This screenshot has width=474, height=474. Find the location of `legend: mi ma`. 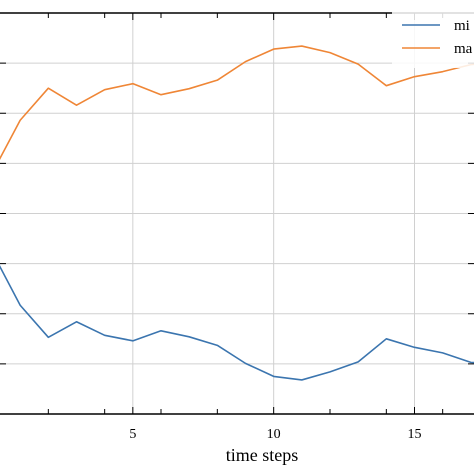

legend: mi ma is located at coordinates (433, 40).